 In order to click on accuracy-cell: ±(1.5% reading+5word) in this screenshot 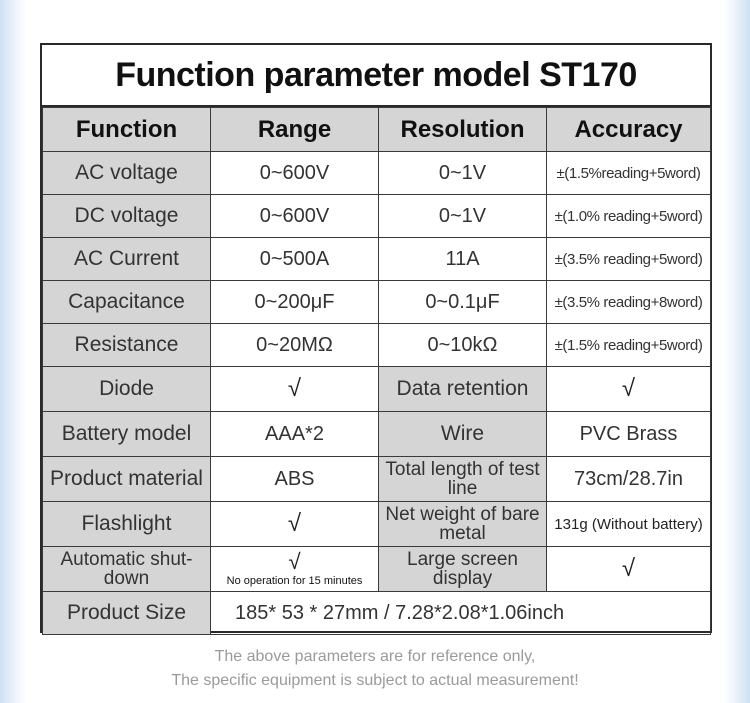, I will do `click(628, 345)`.